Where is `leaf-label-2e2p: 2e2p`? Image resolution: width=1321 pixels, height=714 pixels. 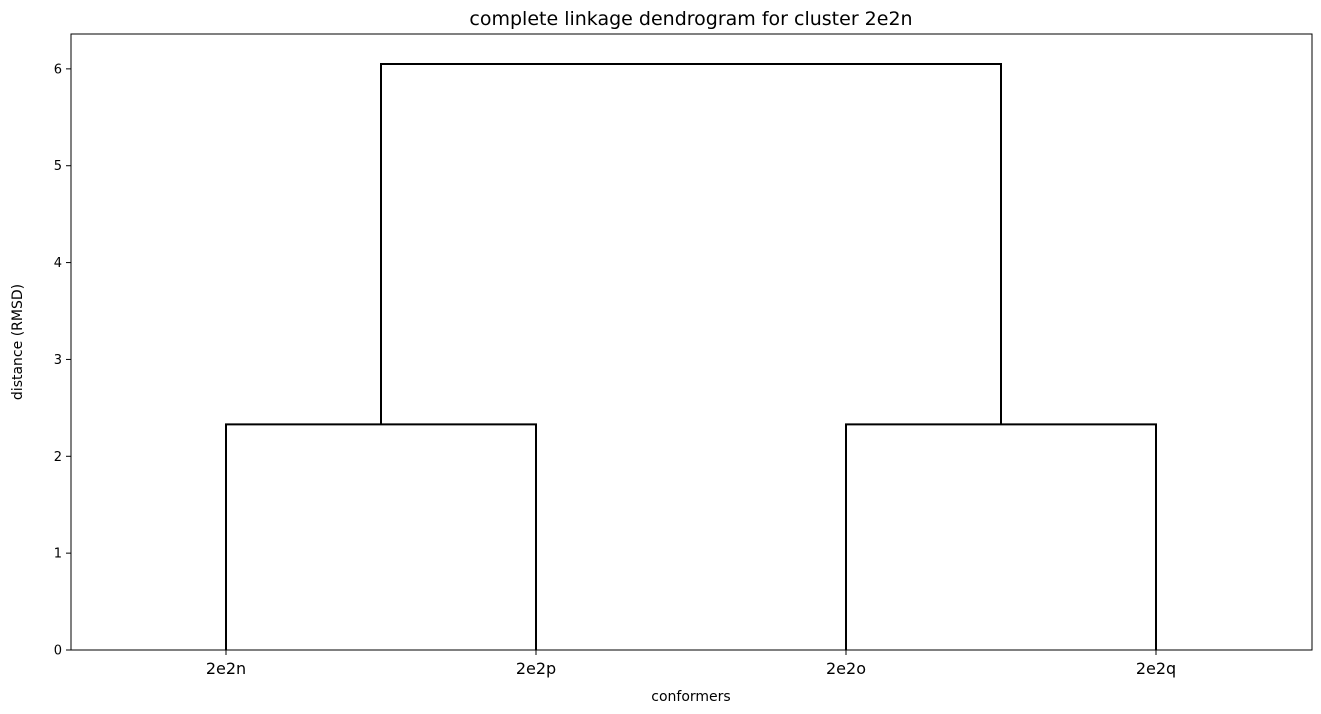 leaf-label-2e2p: 2e2p is located at coordinates (536, 668).